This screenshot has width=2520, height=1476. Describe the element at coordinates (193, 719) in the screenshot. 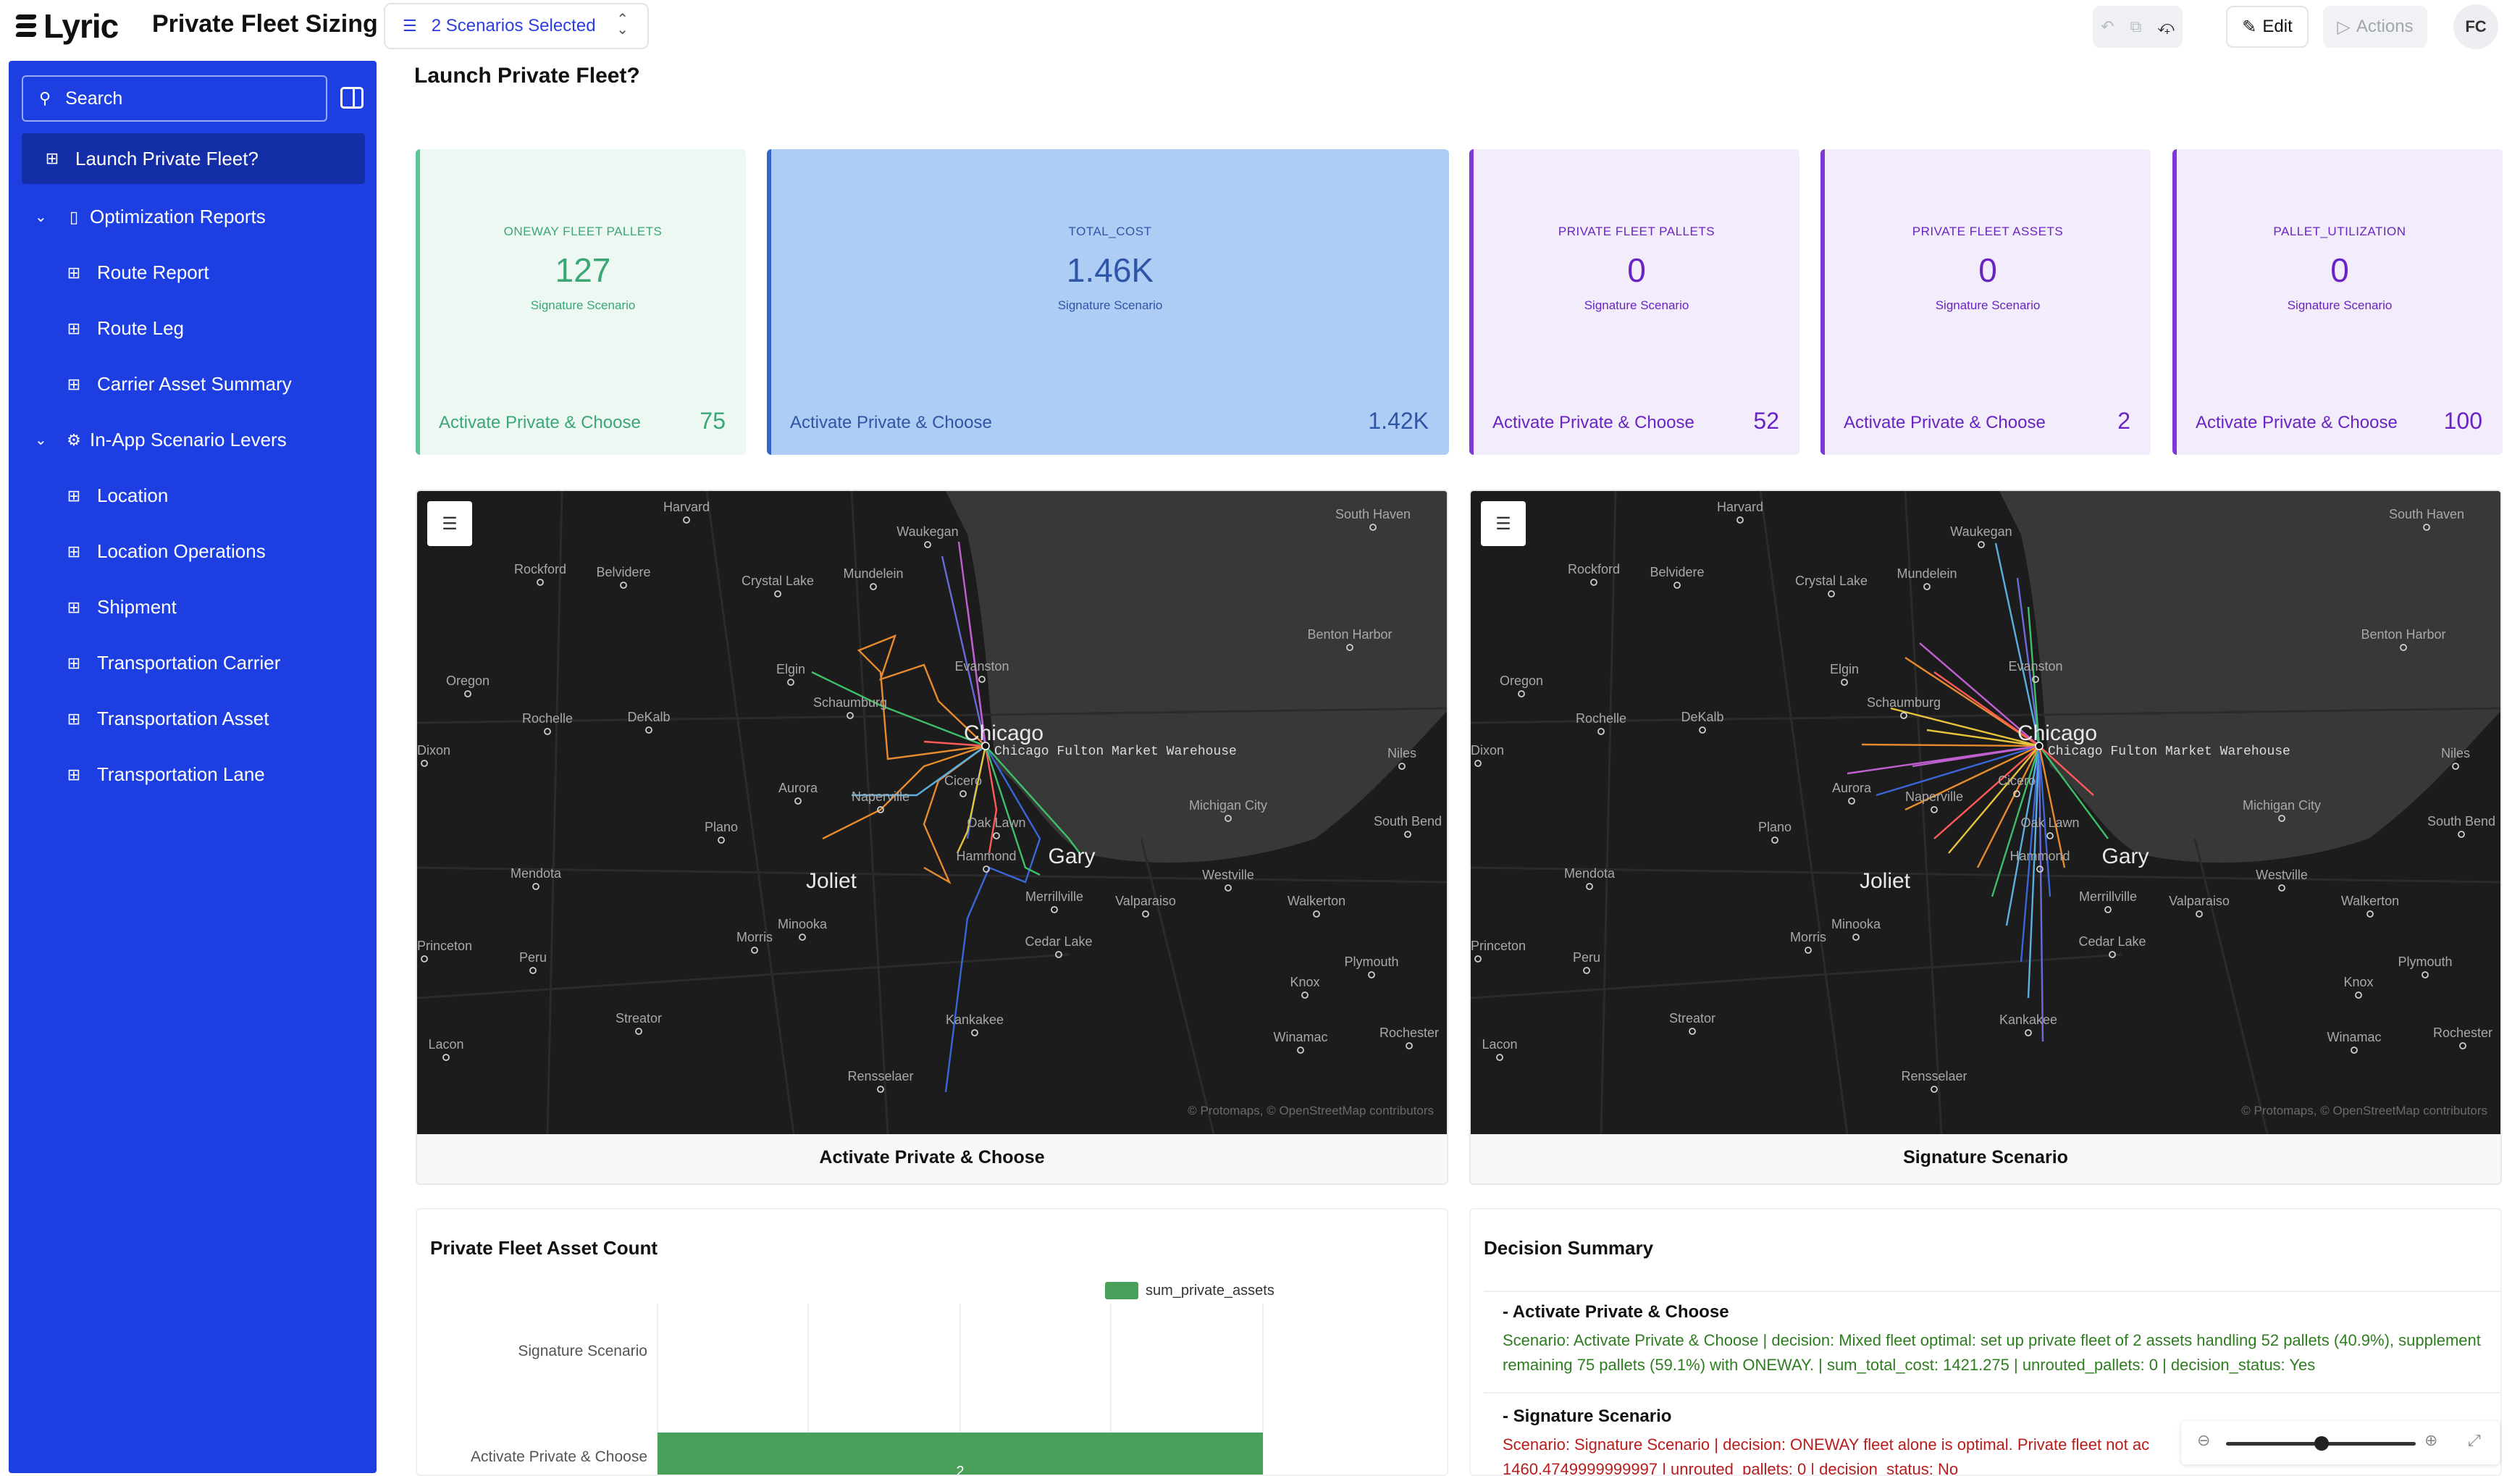

I see `sidebar-item-transportation-asset: ⊞ Transportation Asset` at that location.